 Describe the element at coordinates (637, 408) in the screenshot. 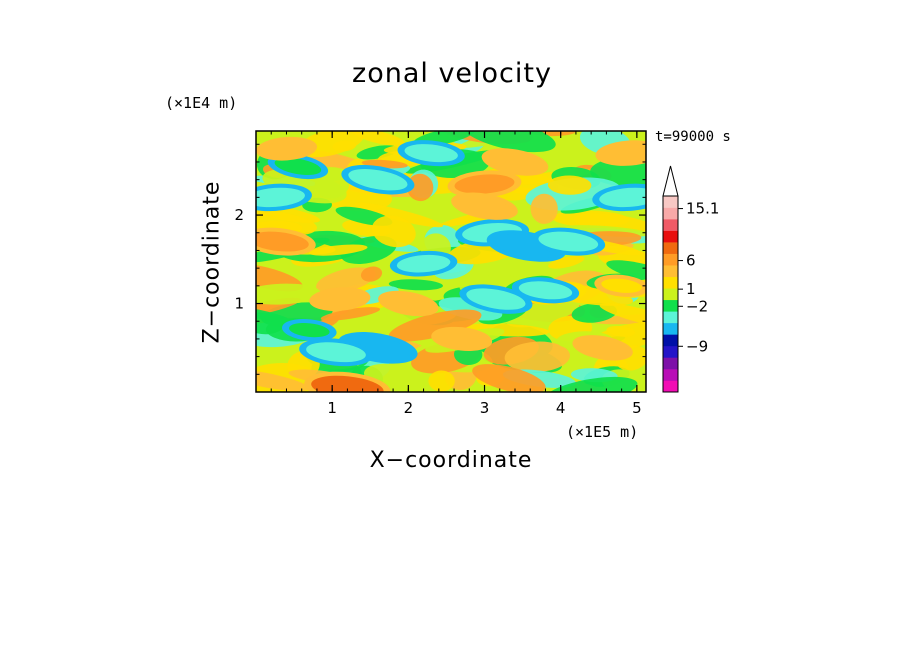

I see `x-tick-label: 5` at that location.